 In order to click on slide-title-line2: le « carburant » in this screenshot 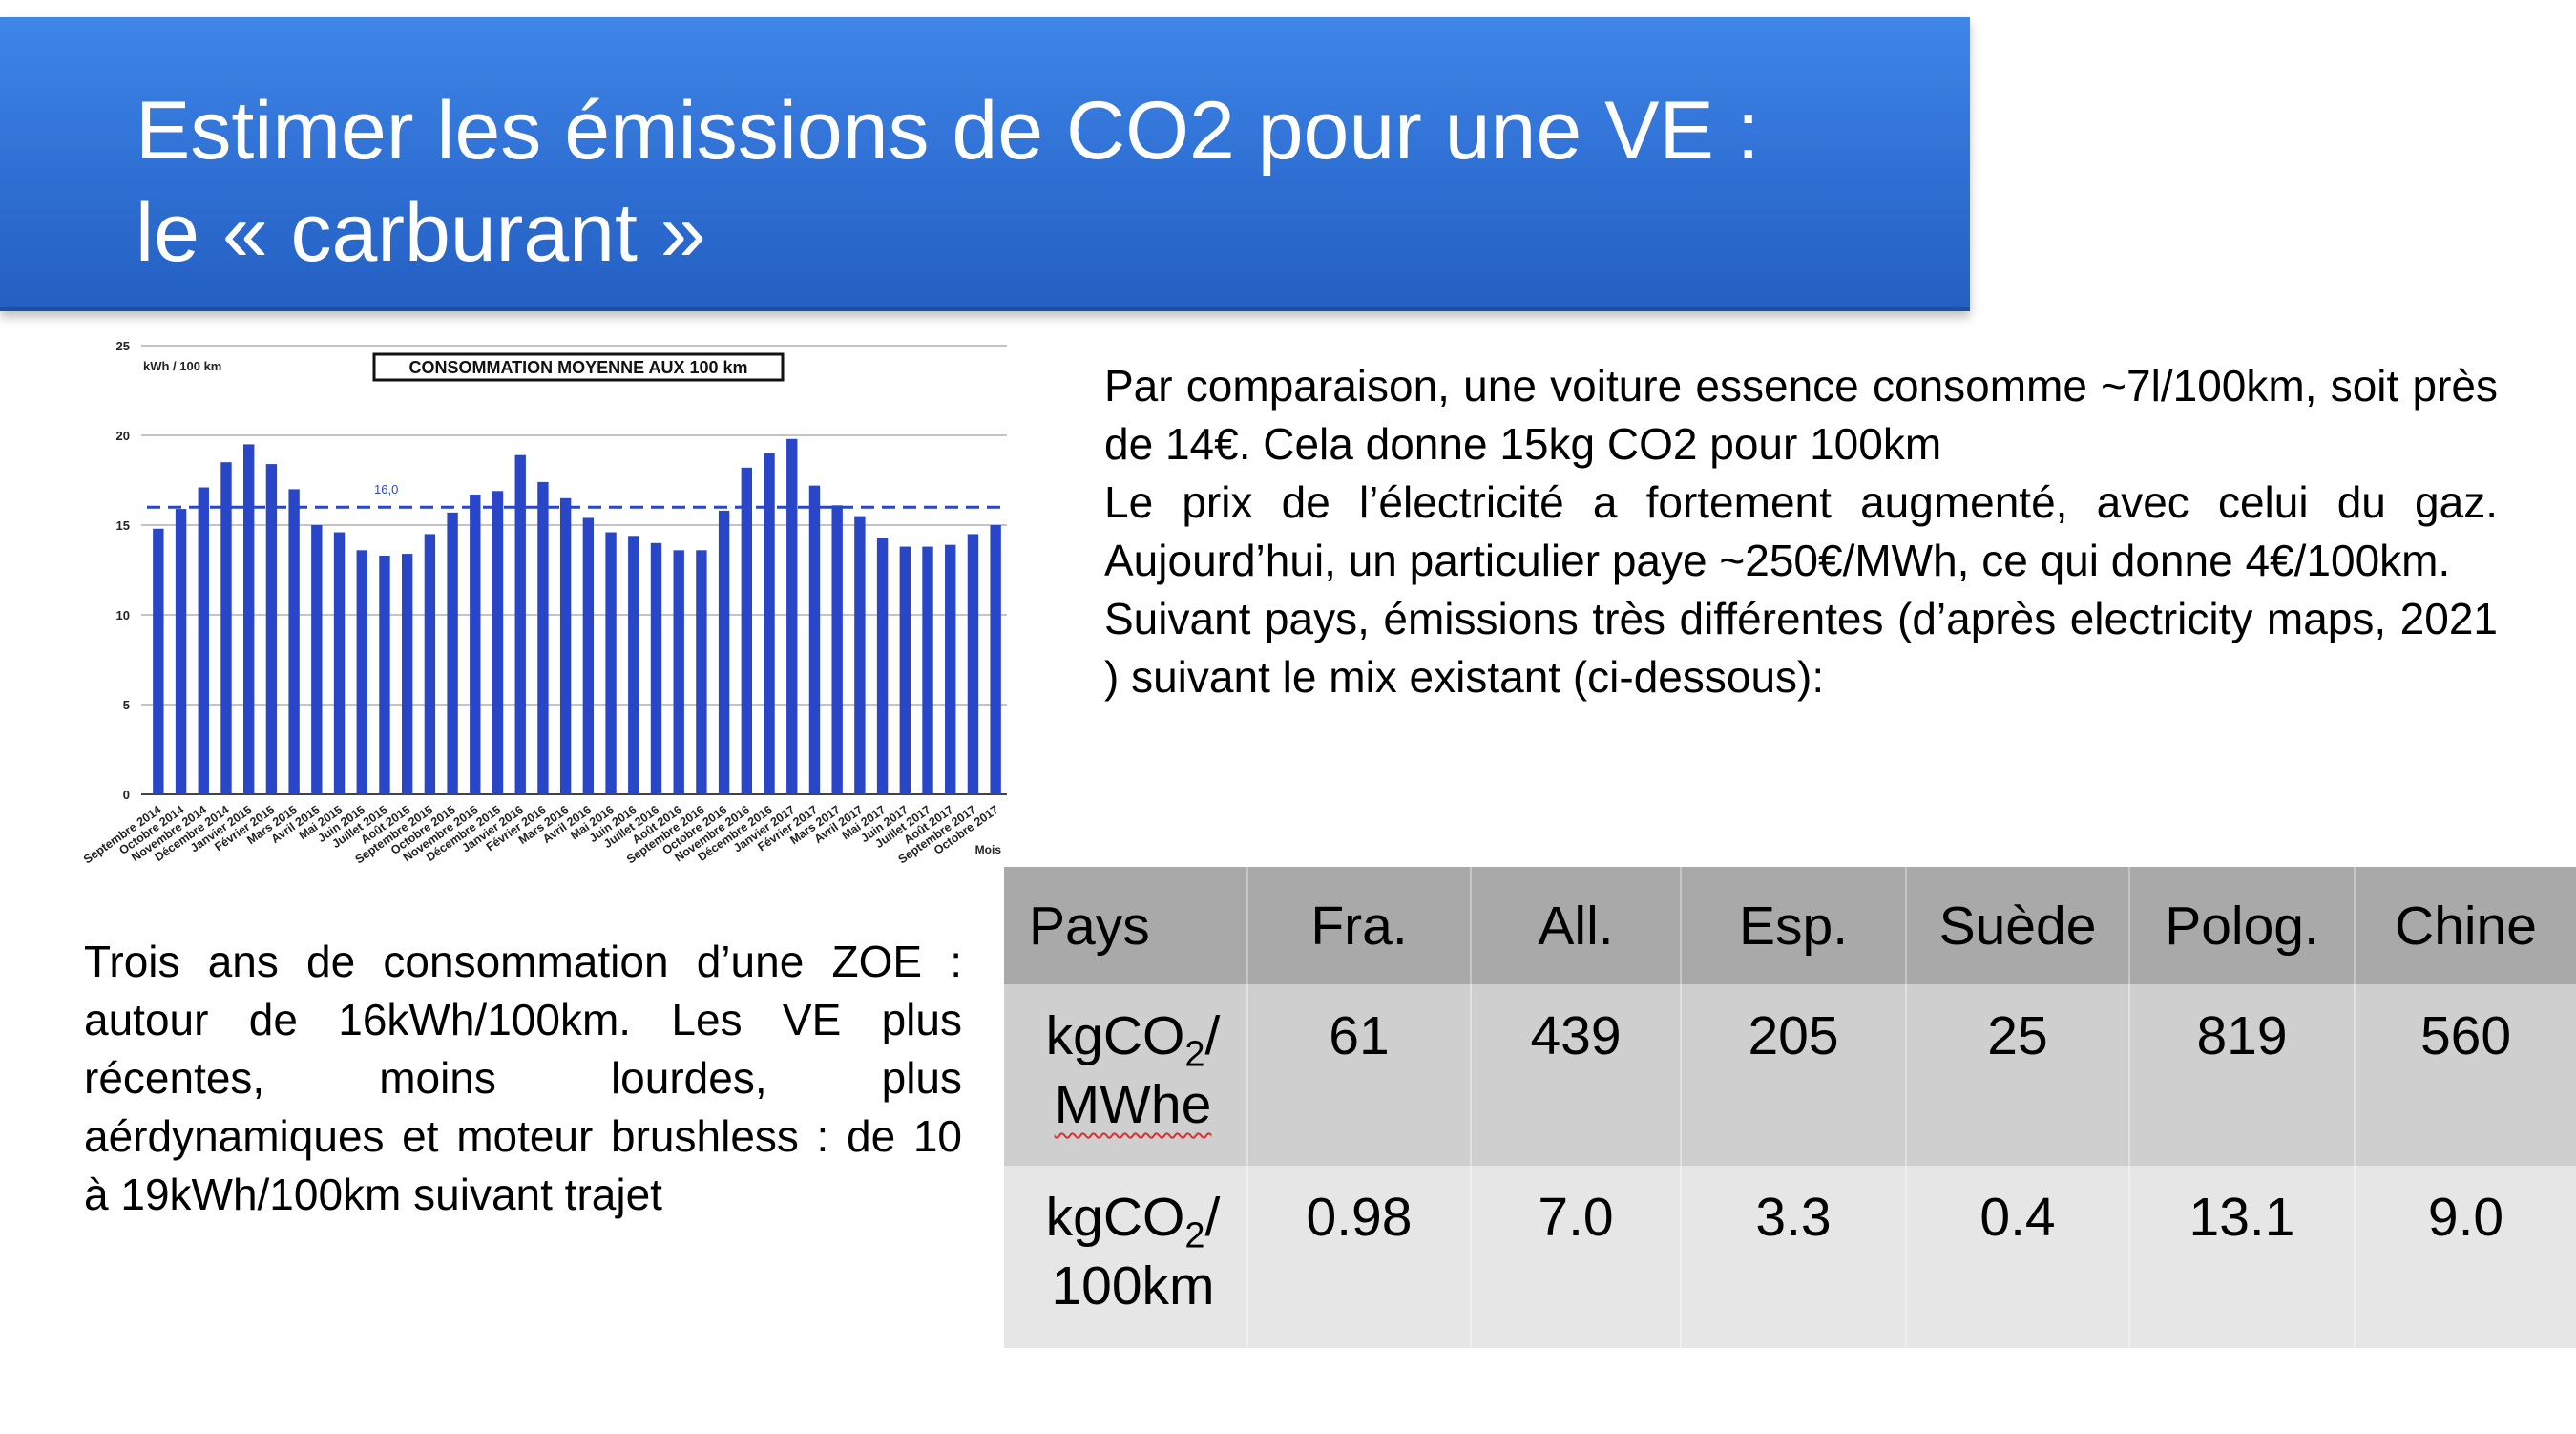, I will do `click(421, 233)`.